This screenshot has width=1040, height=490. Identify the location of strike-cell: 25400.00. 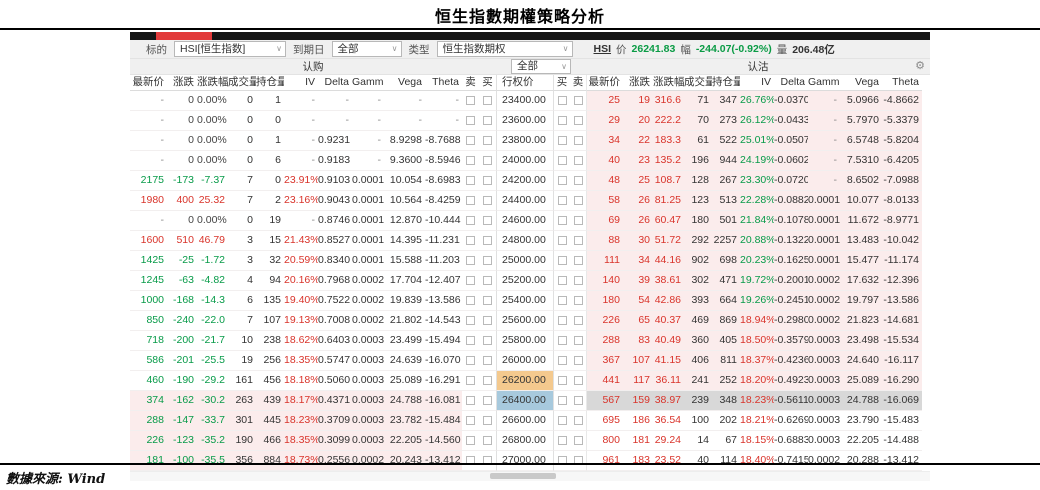
(525, 301).